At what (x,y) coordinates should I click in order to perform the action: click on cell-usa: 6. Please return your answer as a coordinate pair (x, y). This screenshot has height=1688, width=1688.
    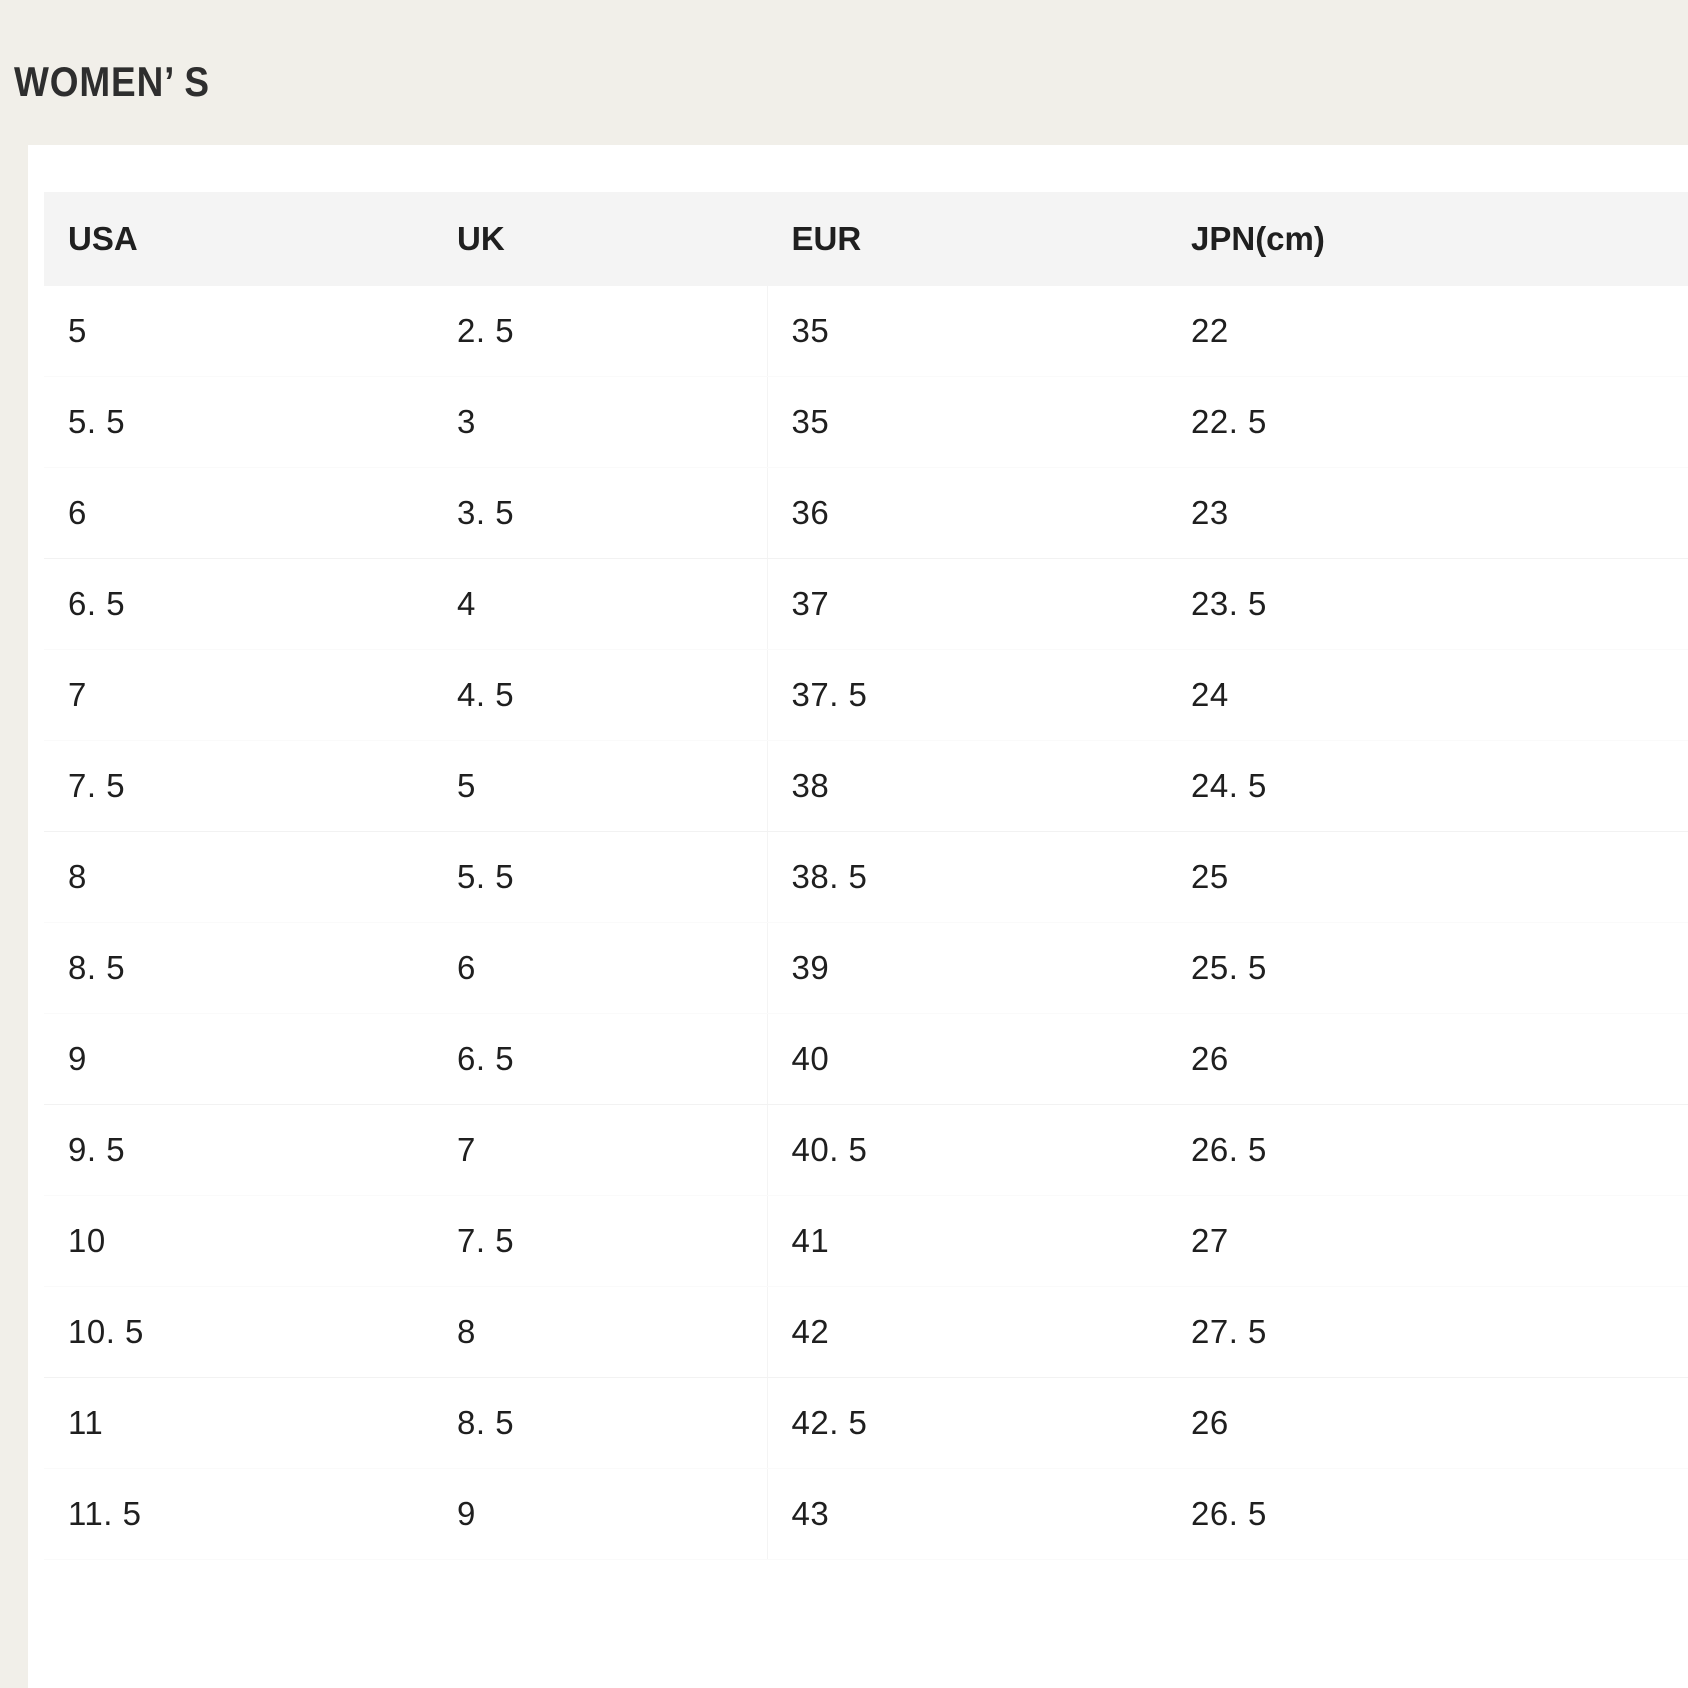
    Looking at the image, I should click on (238, 513).